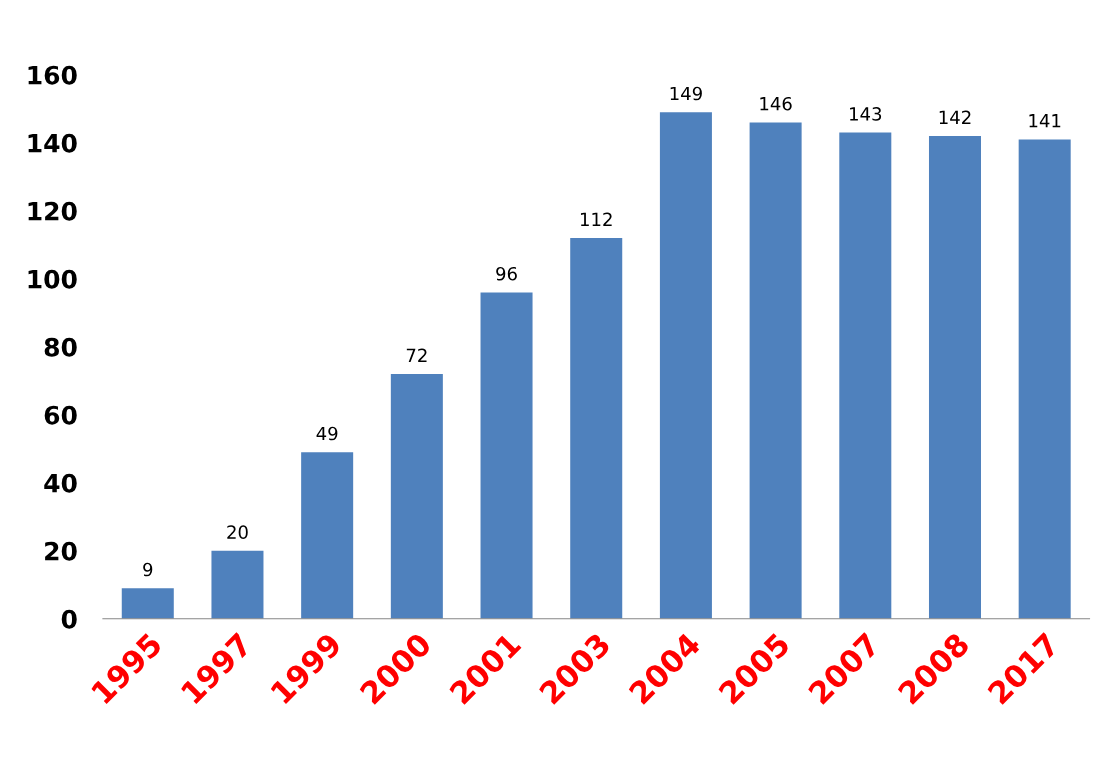 Image resolution: width=1095 pixels, height=763 pixels. What do you see at coordinates (1045, 121) in the screenshot?
I see `data-label: 141` at bounding box center [1045, 121].